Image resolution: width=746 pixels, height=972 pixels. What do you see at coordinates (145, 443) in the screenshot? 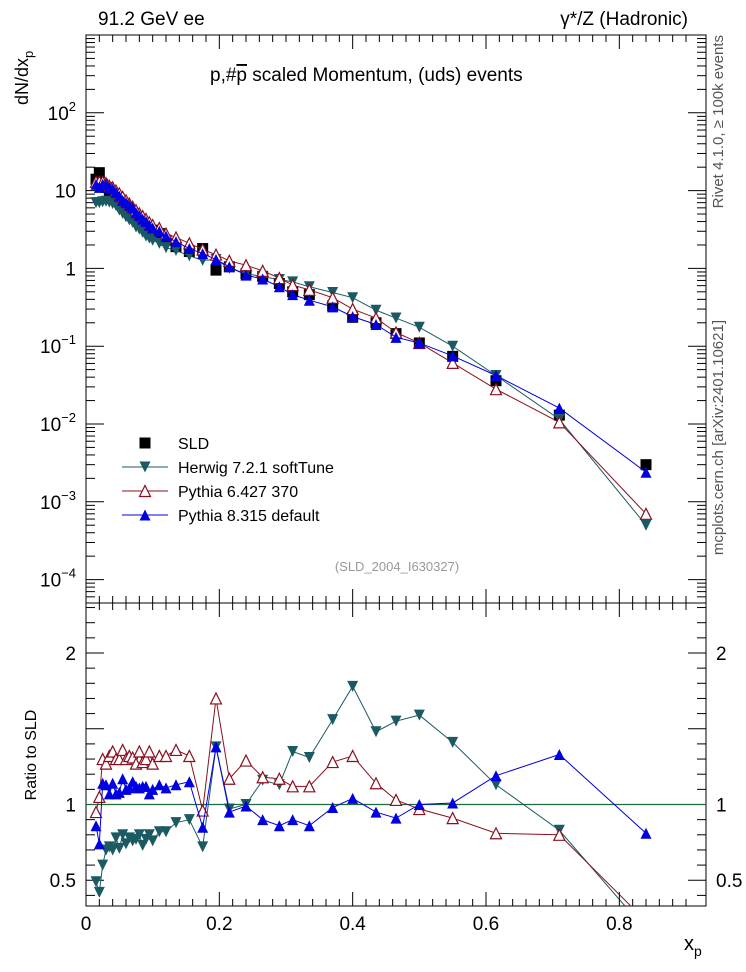
I see `legend-marker-sld` at bounding box center [145, 443].